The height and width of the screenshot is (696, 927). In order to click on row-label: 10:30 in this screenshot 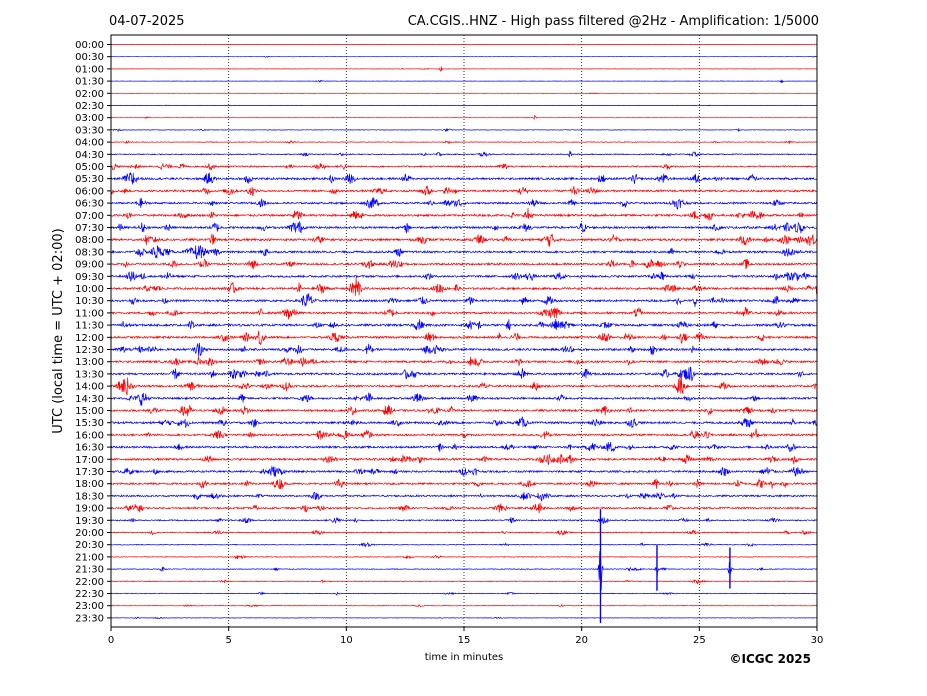, I will do `click(89, 301)`.